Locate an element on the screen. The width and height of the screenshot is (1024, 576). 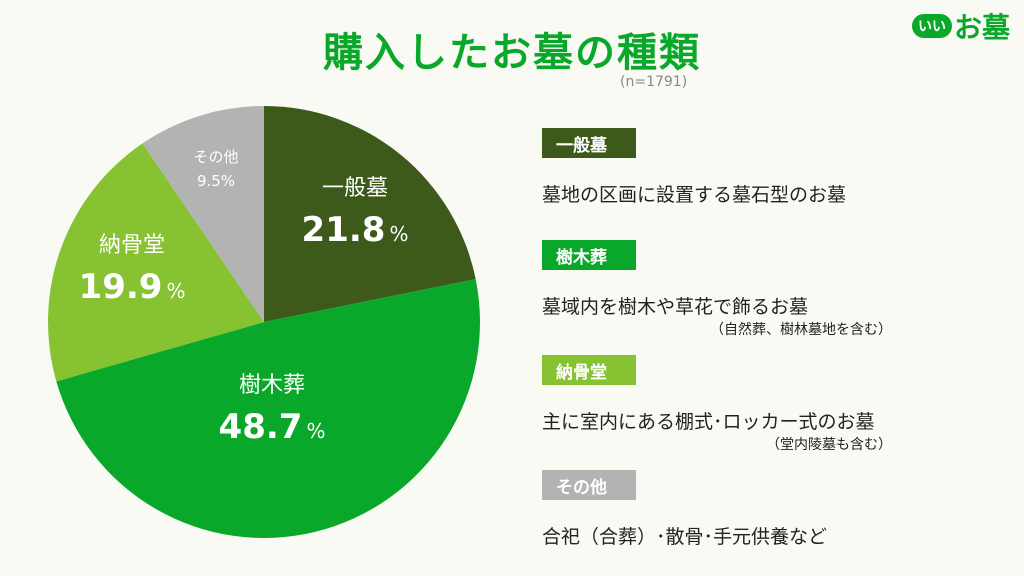
slice-nokotsudo is located at coordinates (156, 262).